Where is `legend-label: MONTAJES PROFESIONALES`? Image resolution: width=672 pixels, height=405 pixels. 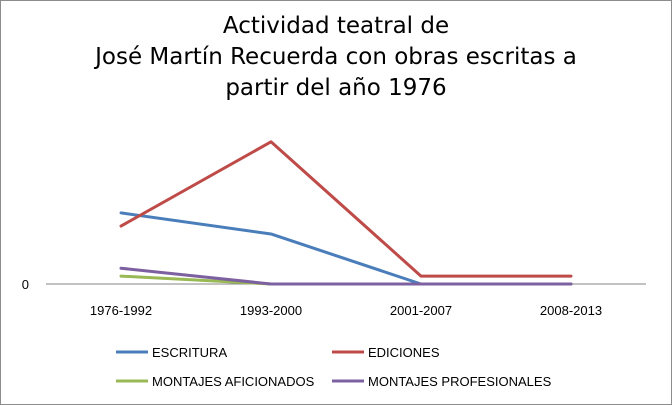
legend-label: MONTAJES PROFESIONALES is located at coordinates (460, 381).